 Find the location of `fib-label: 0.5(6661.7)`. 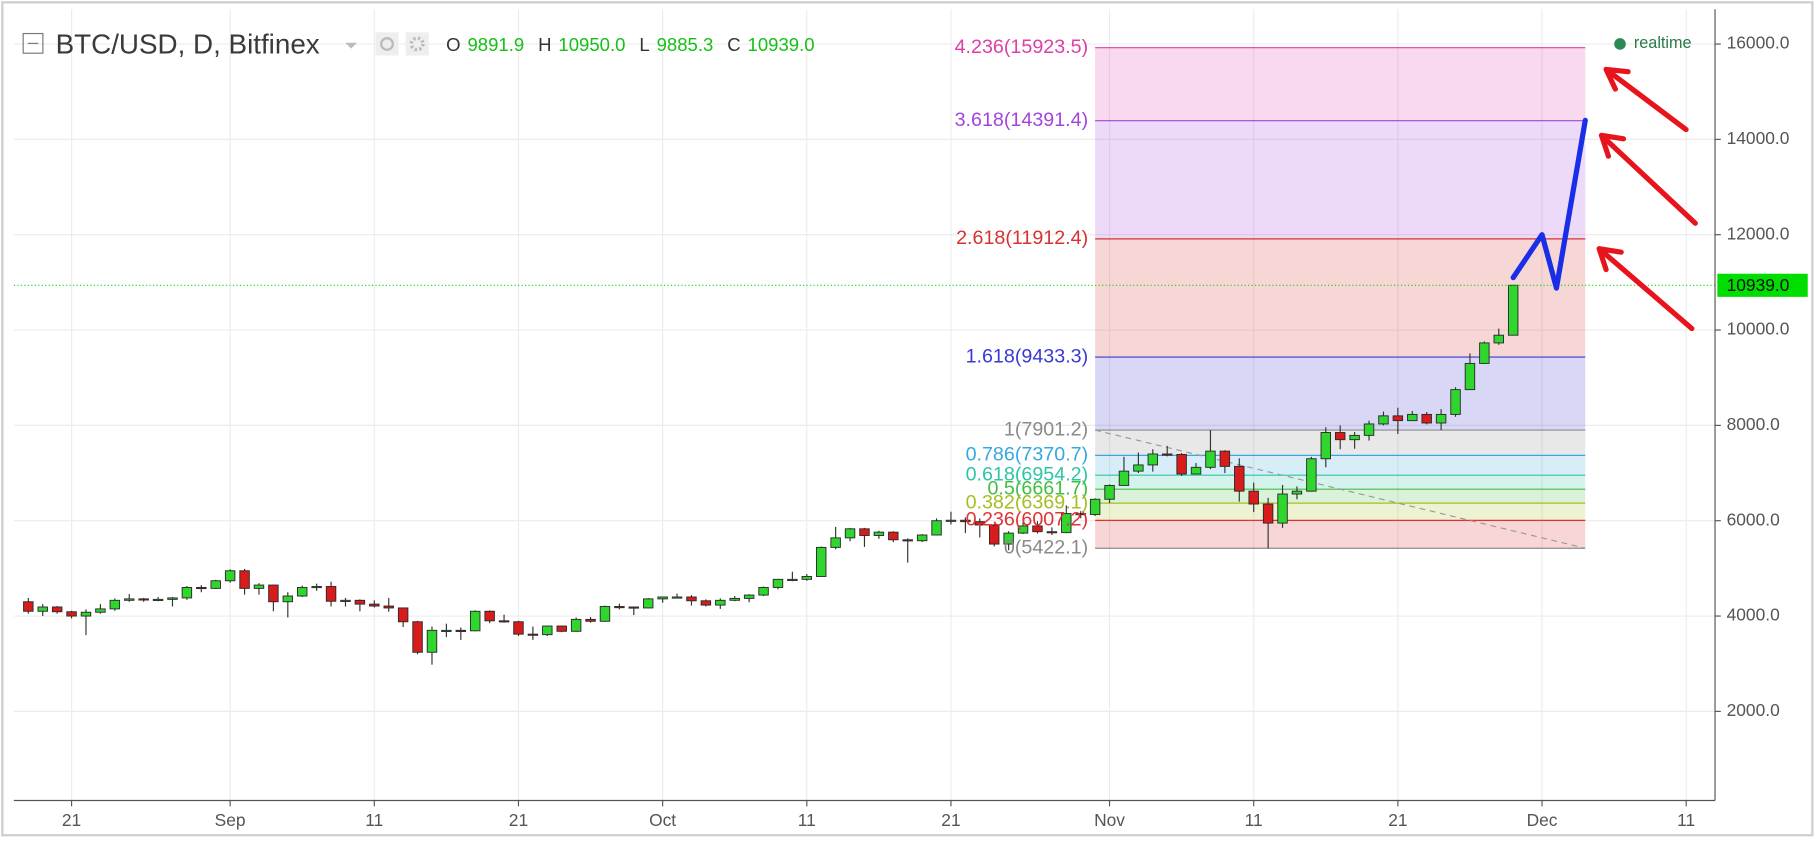

fib-label: 0.5(6661.7) is located at coordinates (1037, 488).